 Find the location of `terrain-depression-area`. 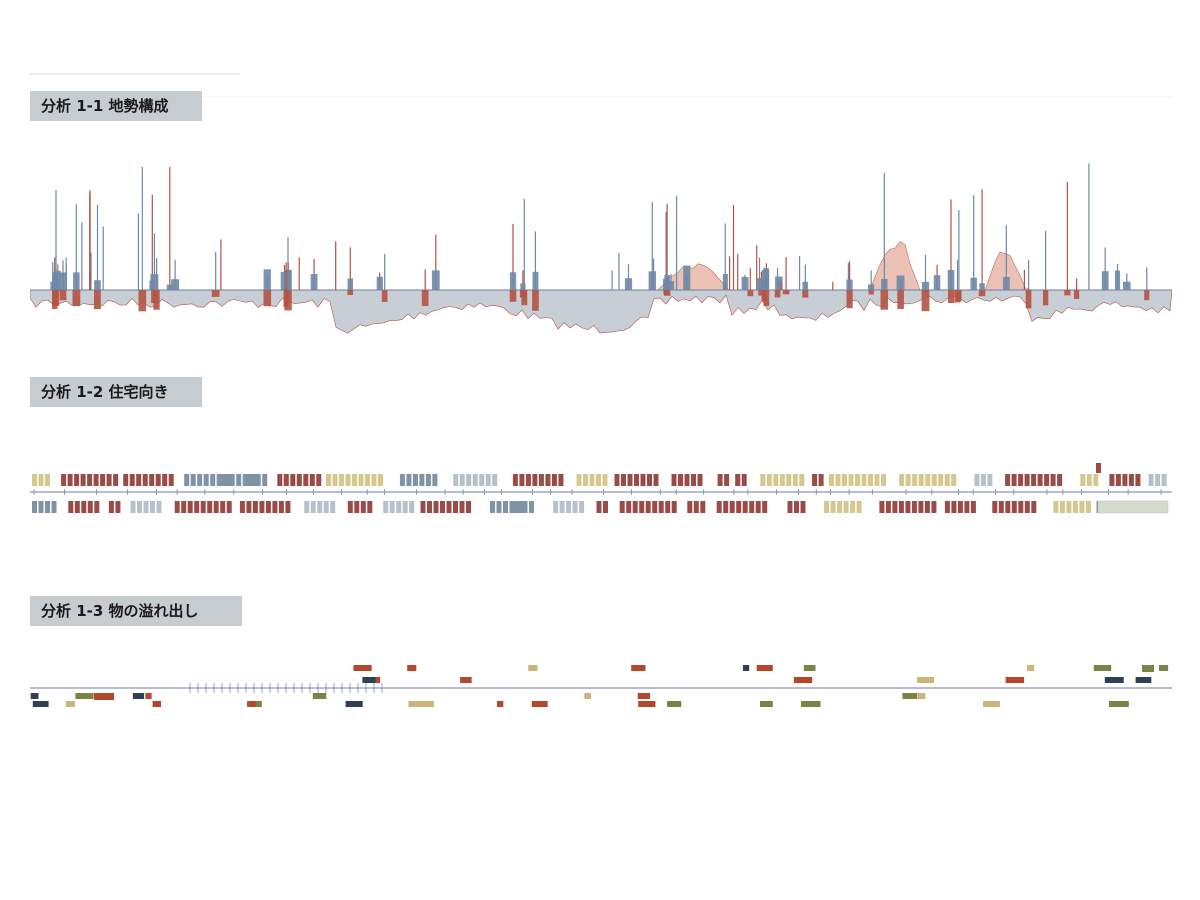

terrain-depression-area is located at coordinates (601, 311).